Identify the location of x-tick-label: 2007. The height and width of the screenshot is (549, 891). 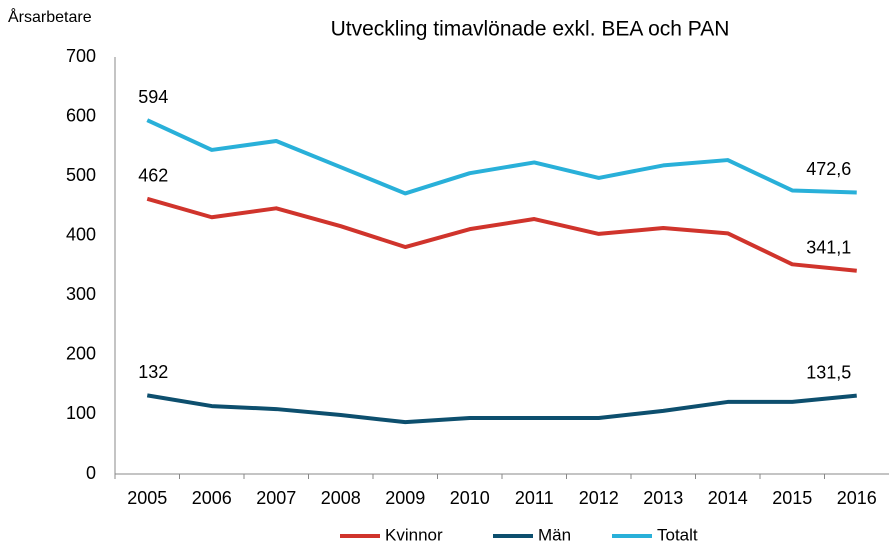
(276, 498).